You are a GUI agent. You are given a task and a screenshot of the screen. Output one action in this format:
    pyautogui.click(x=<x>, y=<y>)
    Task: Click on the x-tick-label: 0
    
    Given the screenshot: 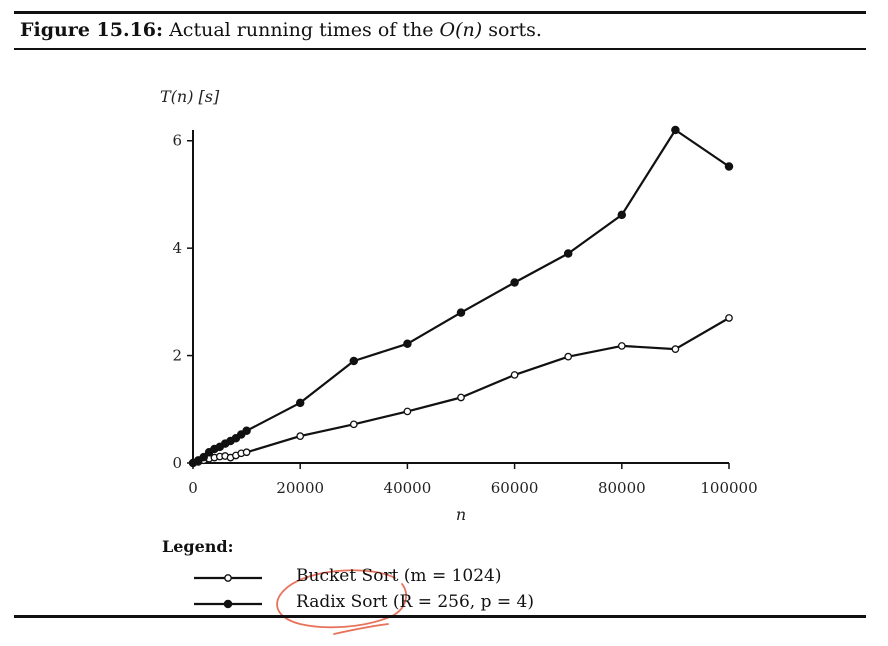 What is the action you would take?
    pyautogui.click(x=193, y=488)
    